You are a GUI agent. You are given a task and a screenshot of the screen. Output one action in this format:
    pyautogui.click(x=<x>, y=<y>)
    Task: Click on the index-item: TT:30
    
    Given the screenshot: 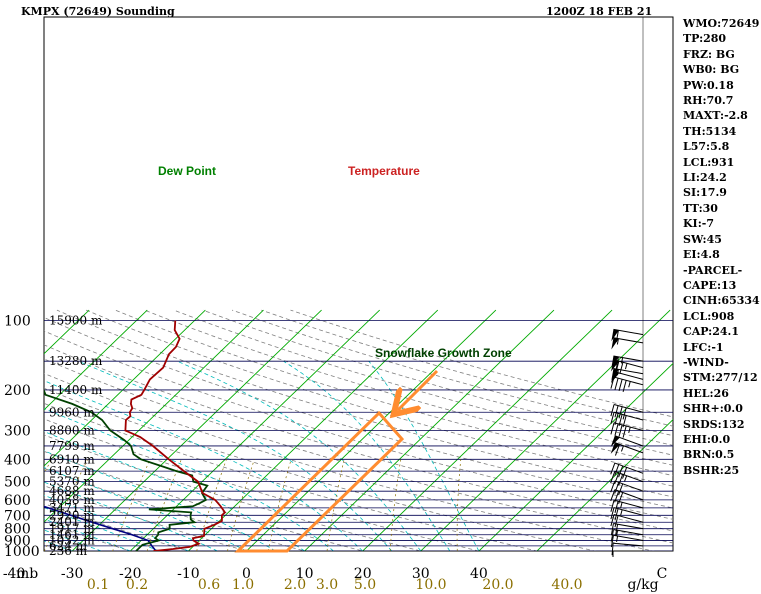 What is the action you would take?
    pyautogui.click(x=700, y=208)
    